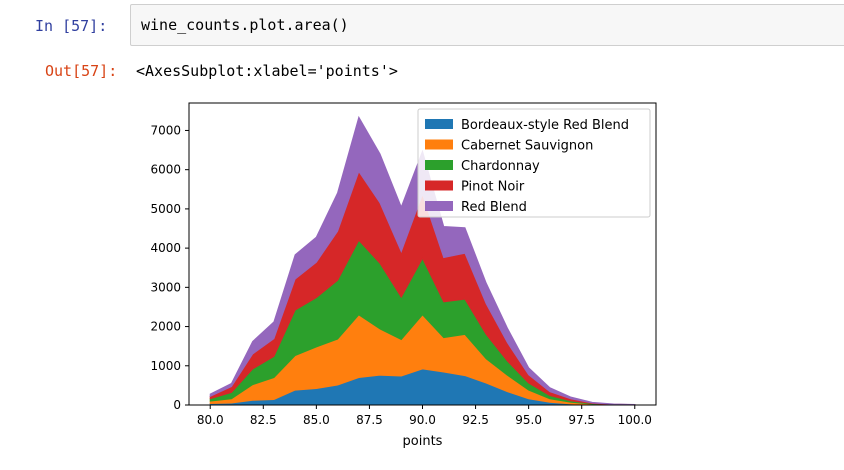 Image resolution: width=844 pixels, height=470 pixels. What do you see at coordinates (165, 287) in the screenshot?
I see `y-tick-label: 3000` at bounding box center [165, 287].